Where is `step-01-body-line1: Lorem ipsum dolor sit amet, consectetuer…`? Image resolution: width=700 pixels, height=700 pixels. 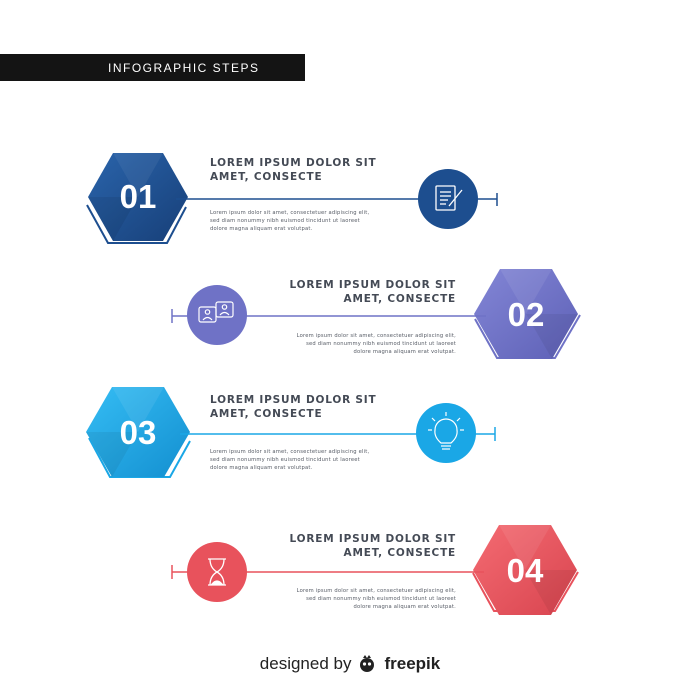 step-01-body-line1: Lorem ipsum dolor sit amet, consectetuer… is located at coordinates (290, 213).